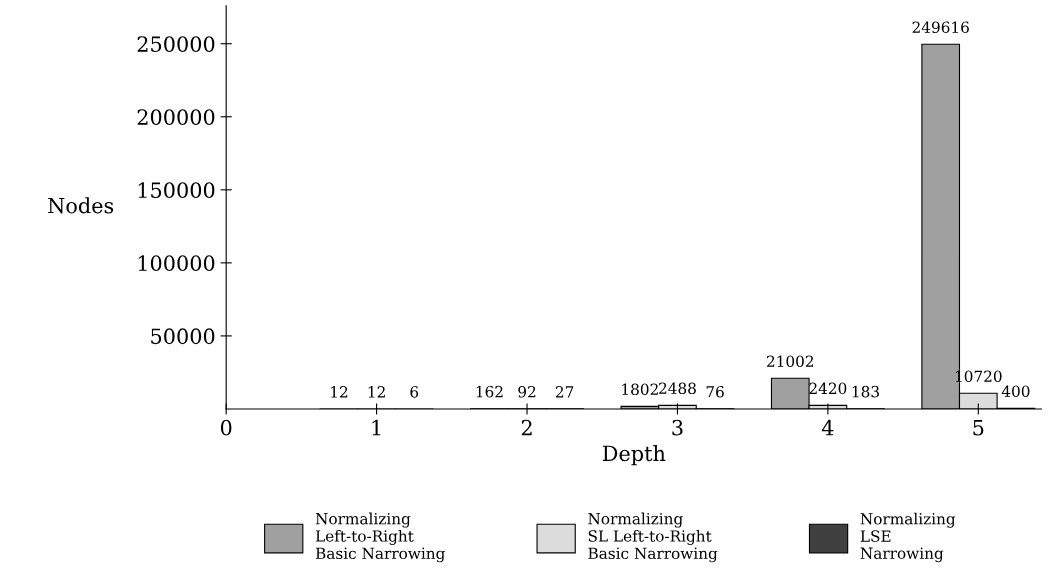 Image resolution: width=1052 pixels, height=576 pixels. I want to click on x-tick-label: 1, so click(376, 427).